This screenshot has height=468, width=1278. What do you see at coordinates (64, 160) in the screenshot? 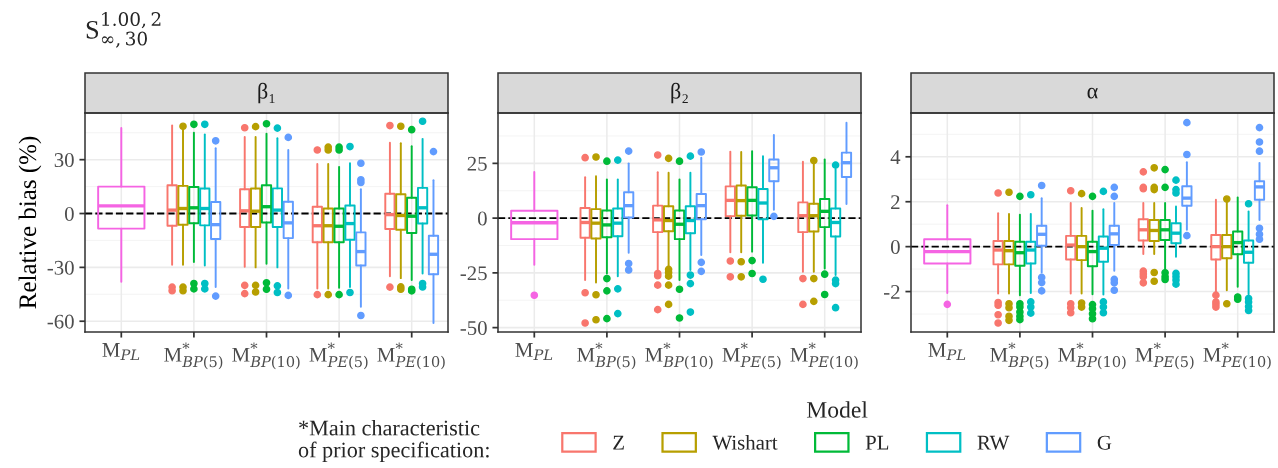
I see `y-tick-label: 30` at bounding box center [64, 160].